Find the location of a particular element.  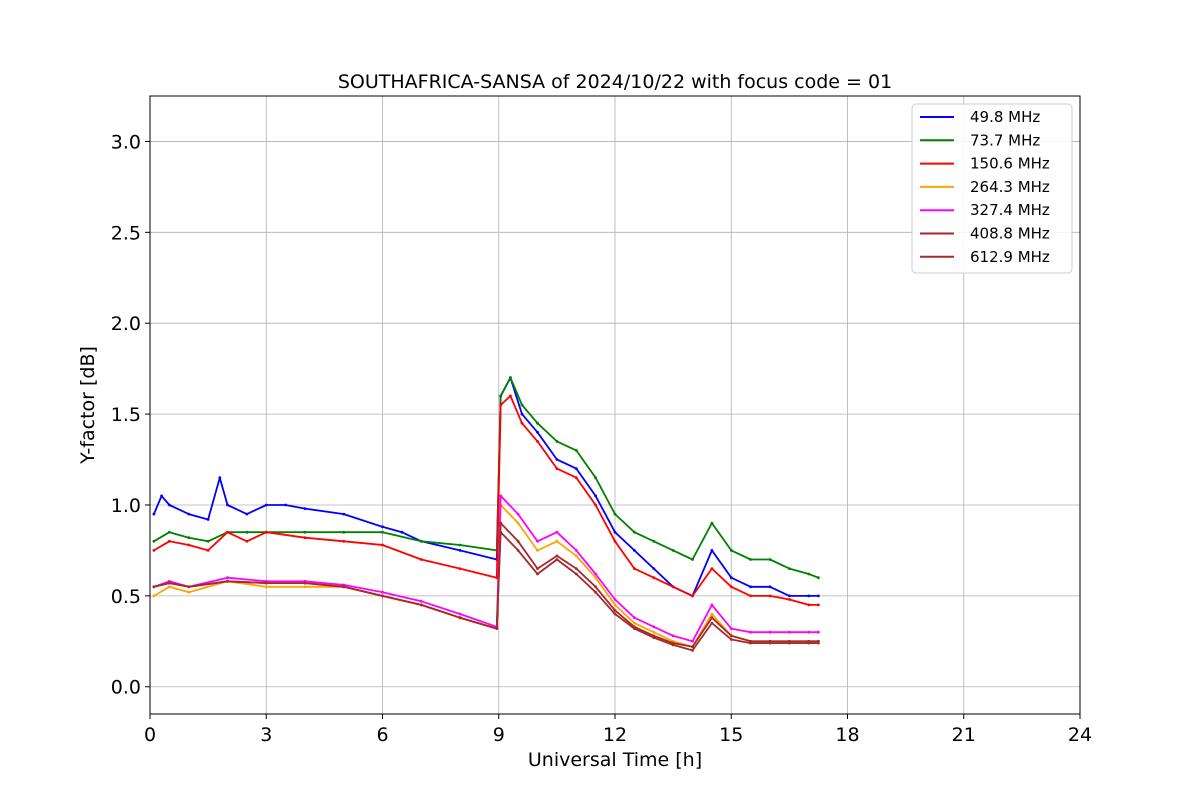

legend-label: 264.3 MHz is located at coordinates (1010, 187).